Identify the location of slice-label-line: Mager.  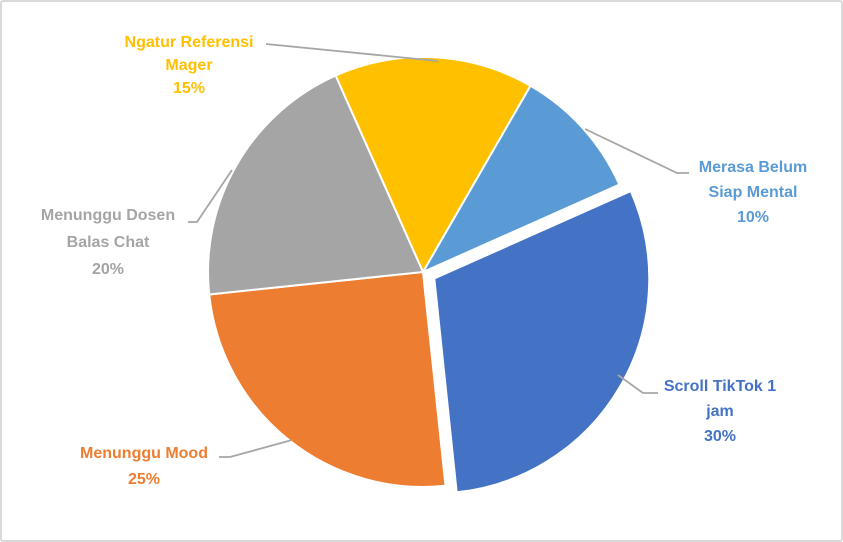
(189, 65).